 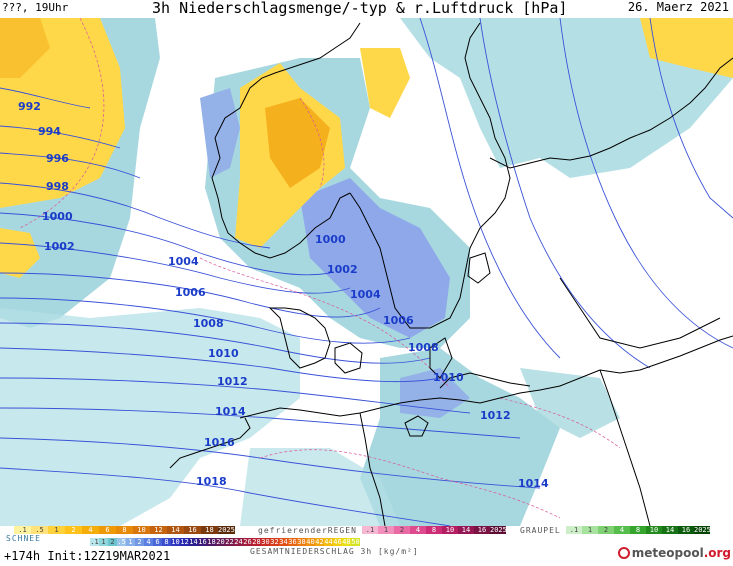 What do you see at coordinates (623, 553) in the screenshot?
I see `meteopool-logo-icon` at bounding box center [623, 553].